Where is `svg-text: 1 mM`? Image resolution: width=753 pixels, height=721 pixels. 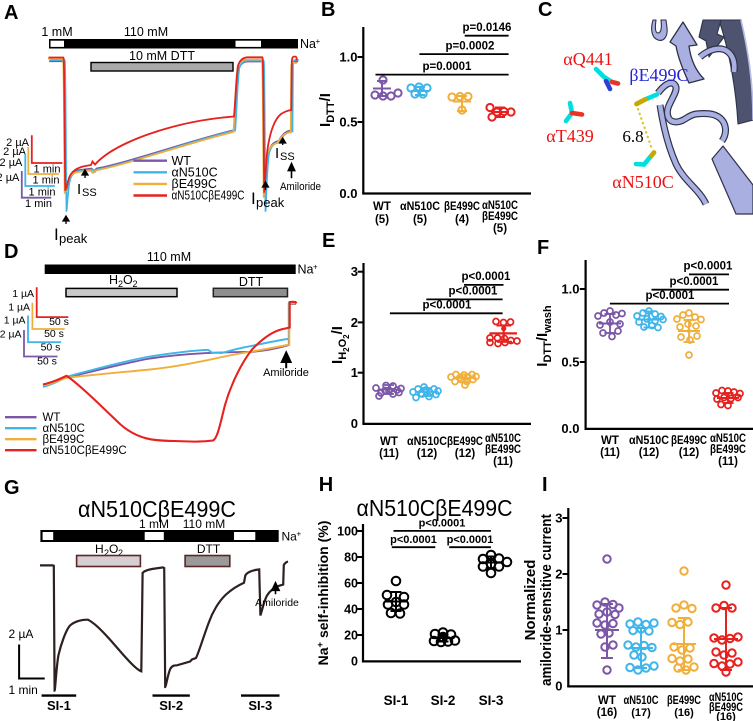 svg-text: 1 mM is located at coordinates (56, 32).